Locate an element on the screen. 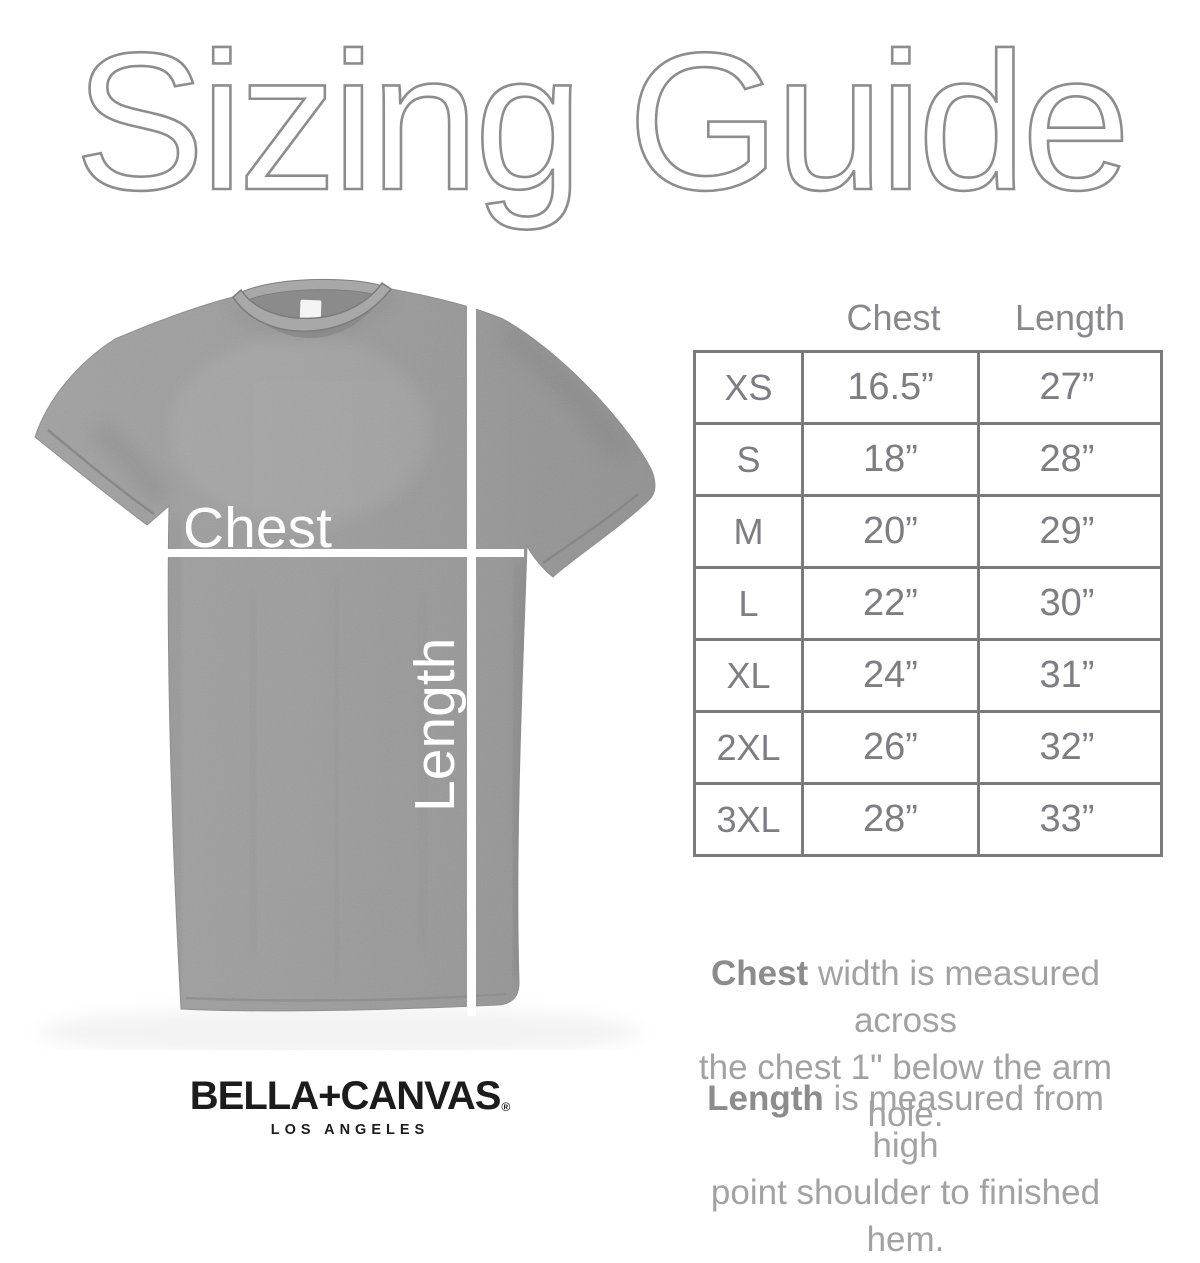 The width and height of the screenshot is (1200, 1263). table-cell-length: 29” is located at coordinates (1067, 531).